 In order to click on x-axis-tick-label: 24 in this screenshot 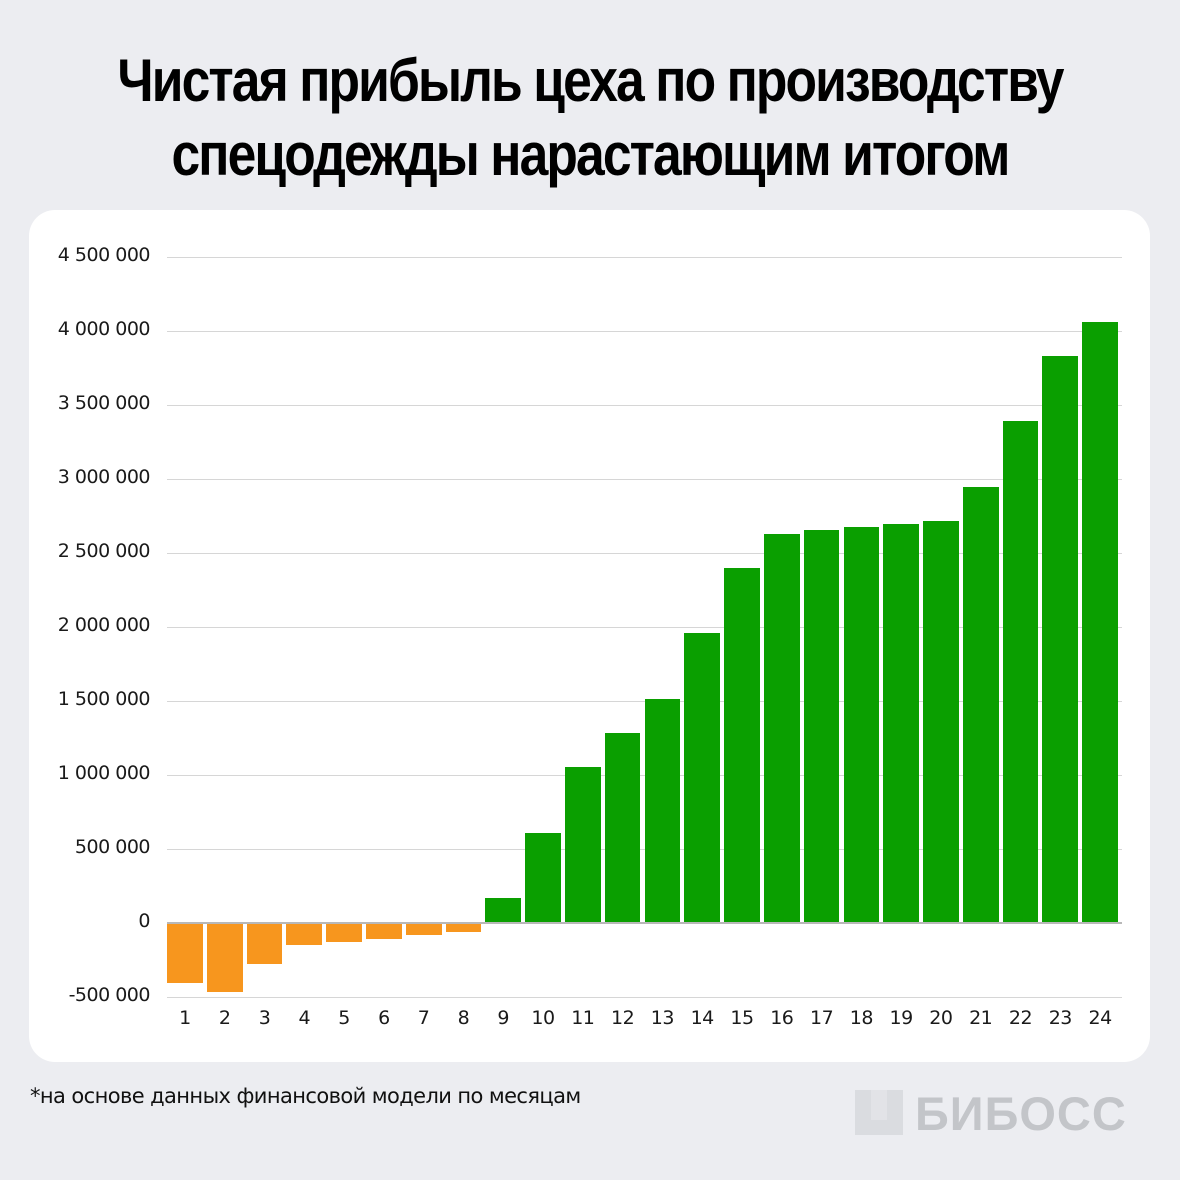, I will do `click(1100, 1018)`.